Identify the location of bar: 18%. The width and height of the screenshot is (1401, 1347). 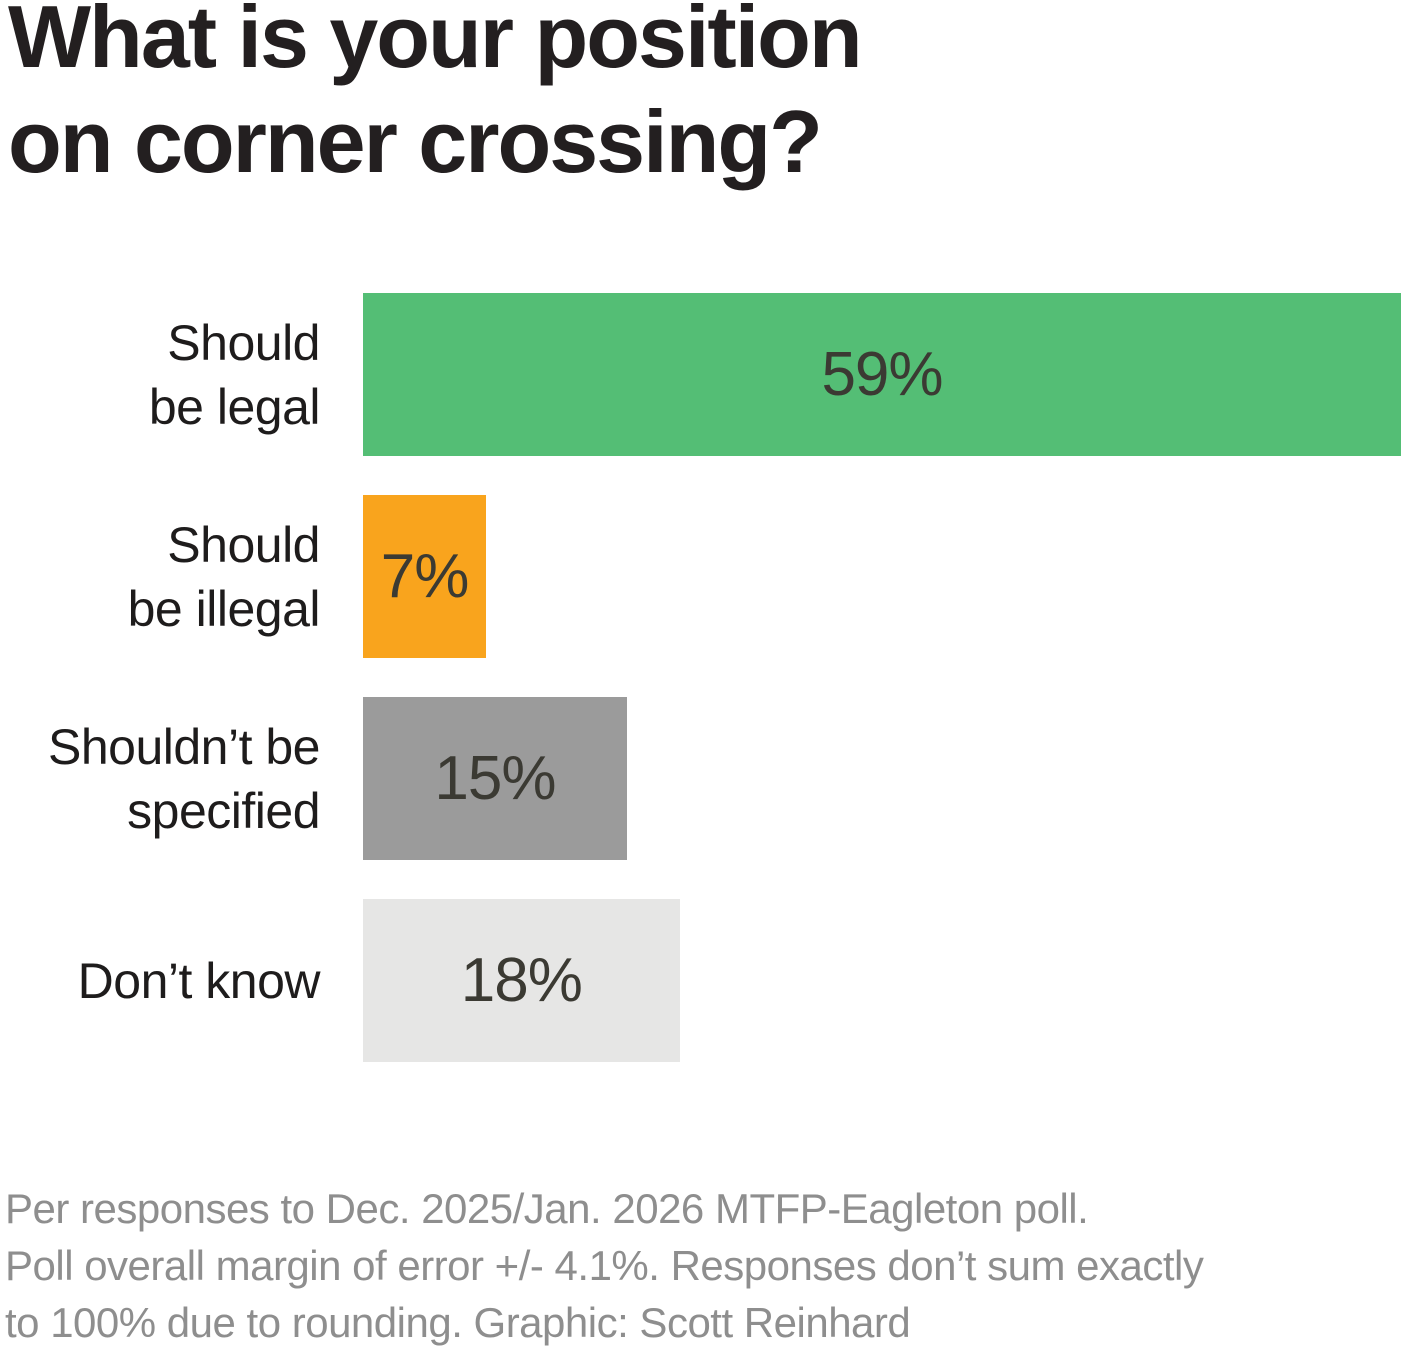
(521, 980).